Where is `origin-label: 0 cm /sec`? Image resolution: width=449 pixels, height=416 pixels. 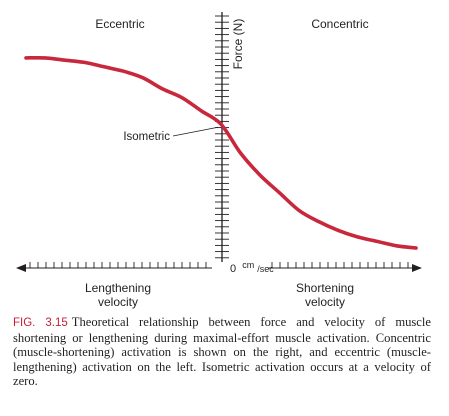 origin-label: 0 cm /sec is located at coordinates (252, 267).